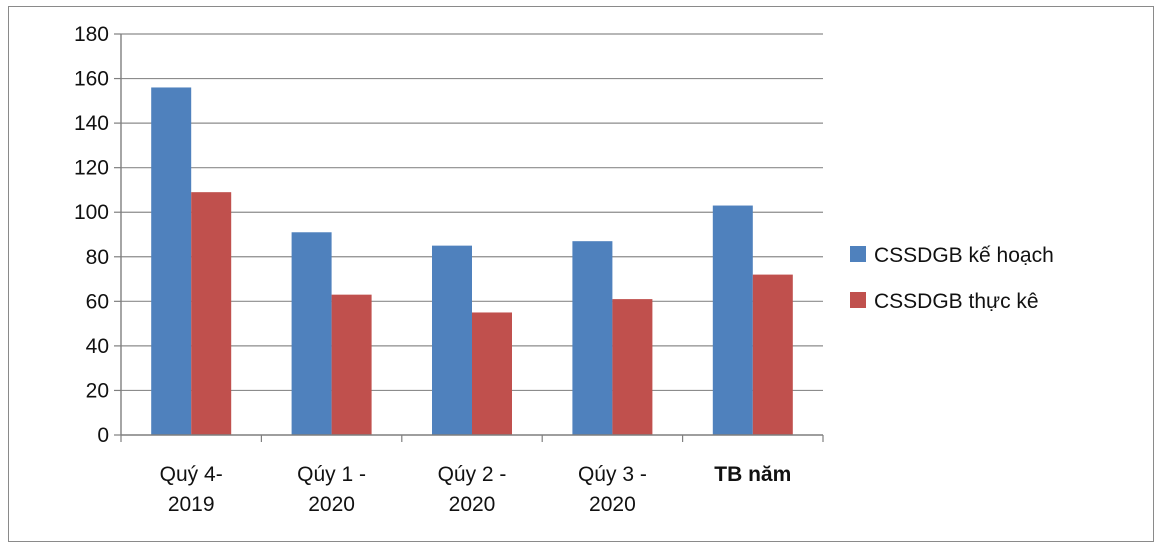  What do you see at coordinates (97, 390) in the screenshot?
I see `y-tick-label: 20` at bounding box center [97, 390].